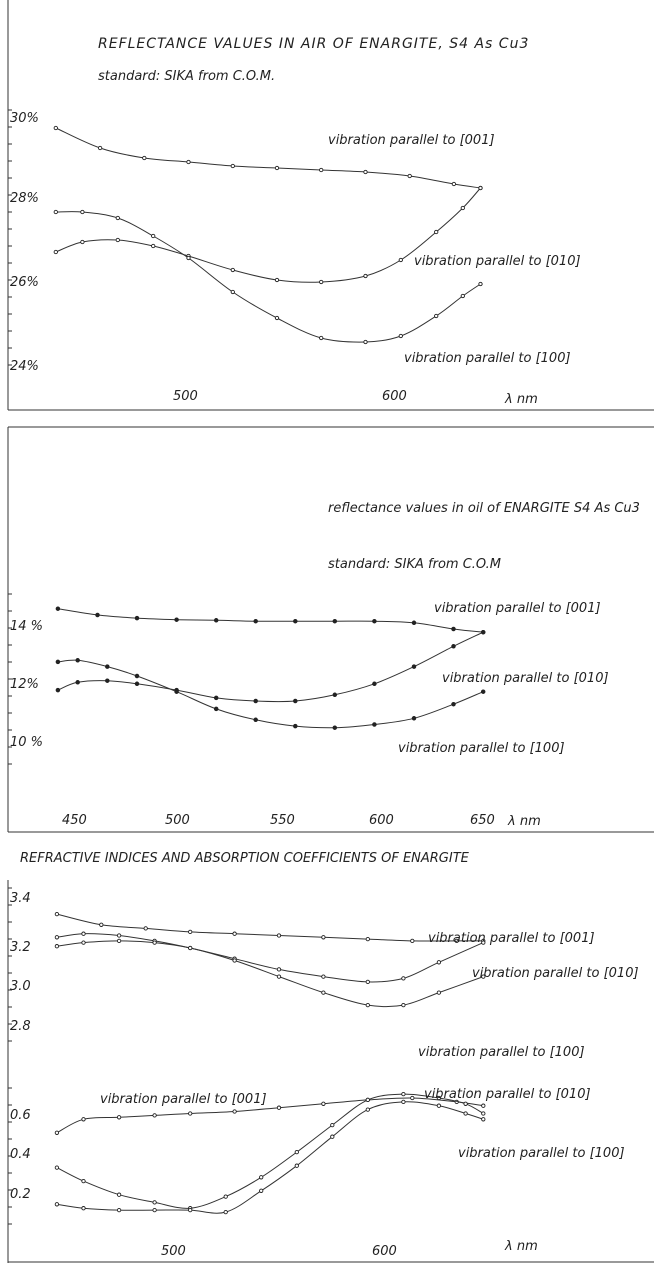 This screenshot has height=1263, width=654. I want to click on refr-y-tick-label: 3.4, so click(20, 898).